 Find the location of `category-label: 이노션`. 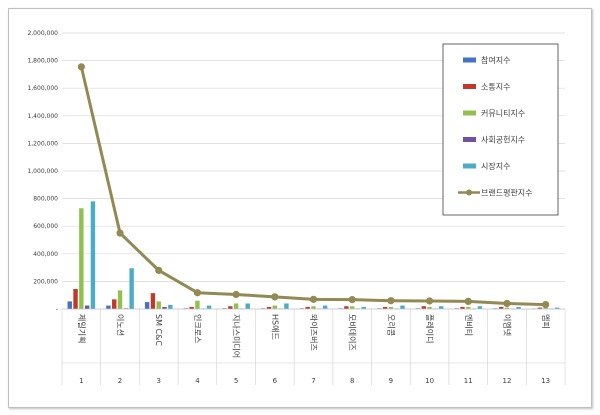

category-label: 이노션 is located at coordinates (121, 325).